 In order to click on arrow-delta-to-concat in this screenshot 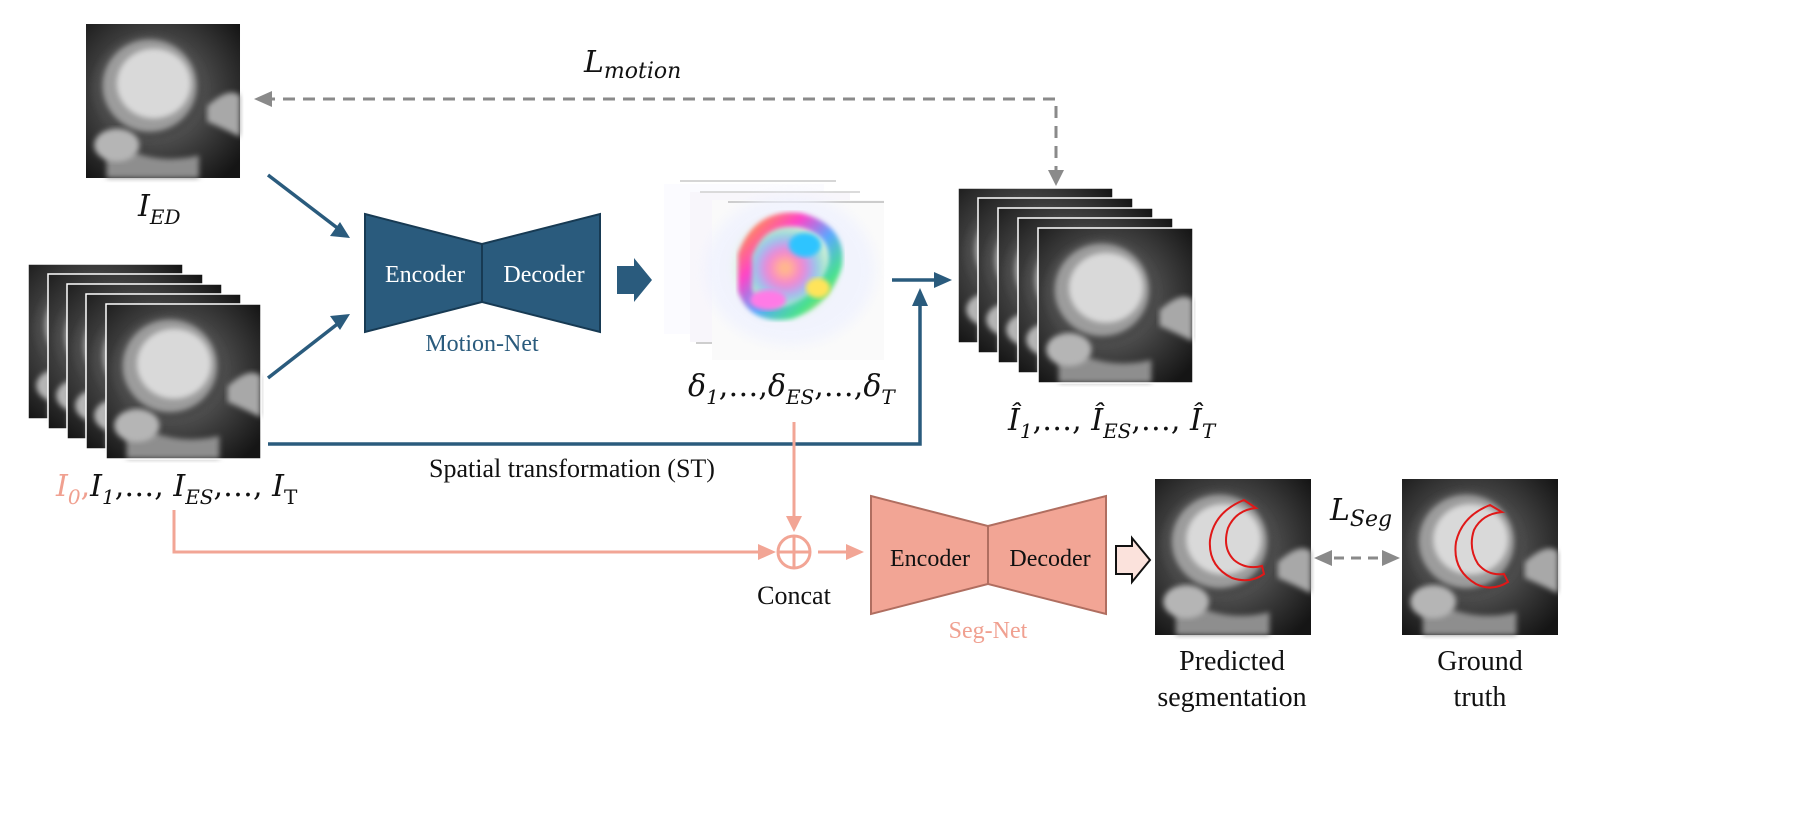, I will do `click(794, 477)`.